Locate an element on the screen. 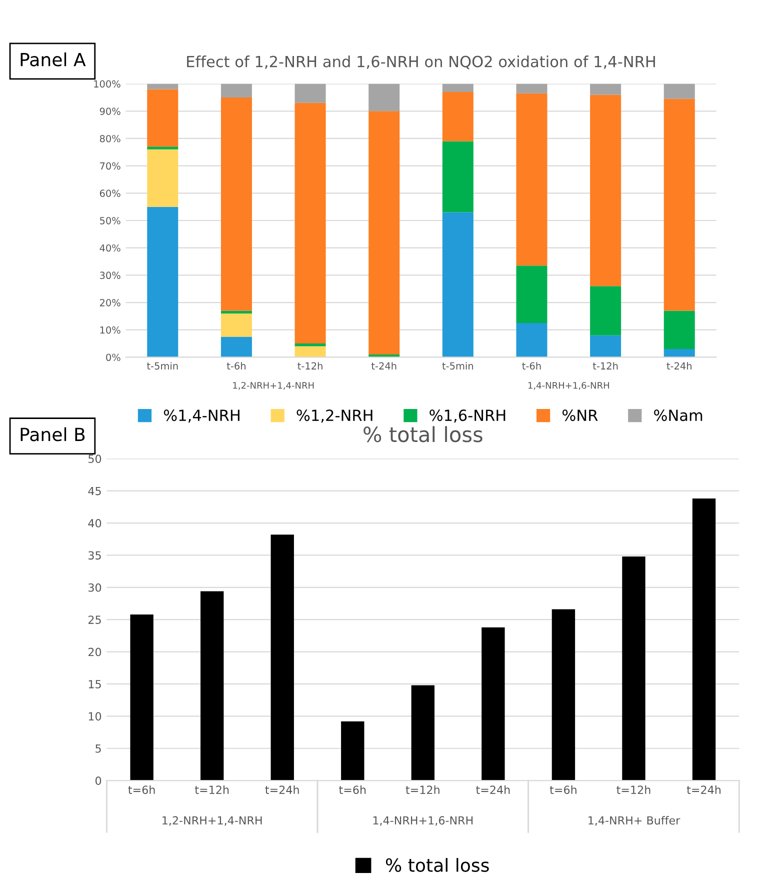 This screenshot has height=882, width=762. y-tick-label: 100% is located at coordinates (107, 84).